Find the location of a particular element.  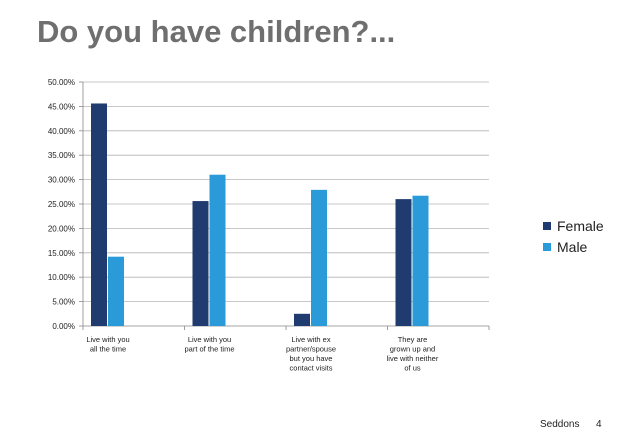

x-category-label: but you have is located at coordinates (311, 358).